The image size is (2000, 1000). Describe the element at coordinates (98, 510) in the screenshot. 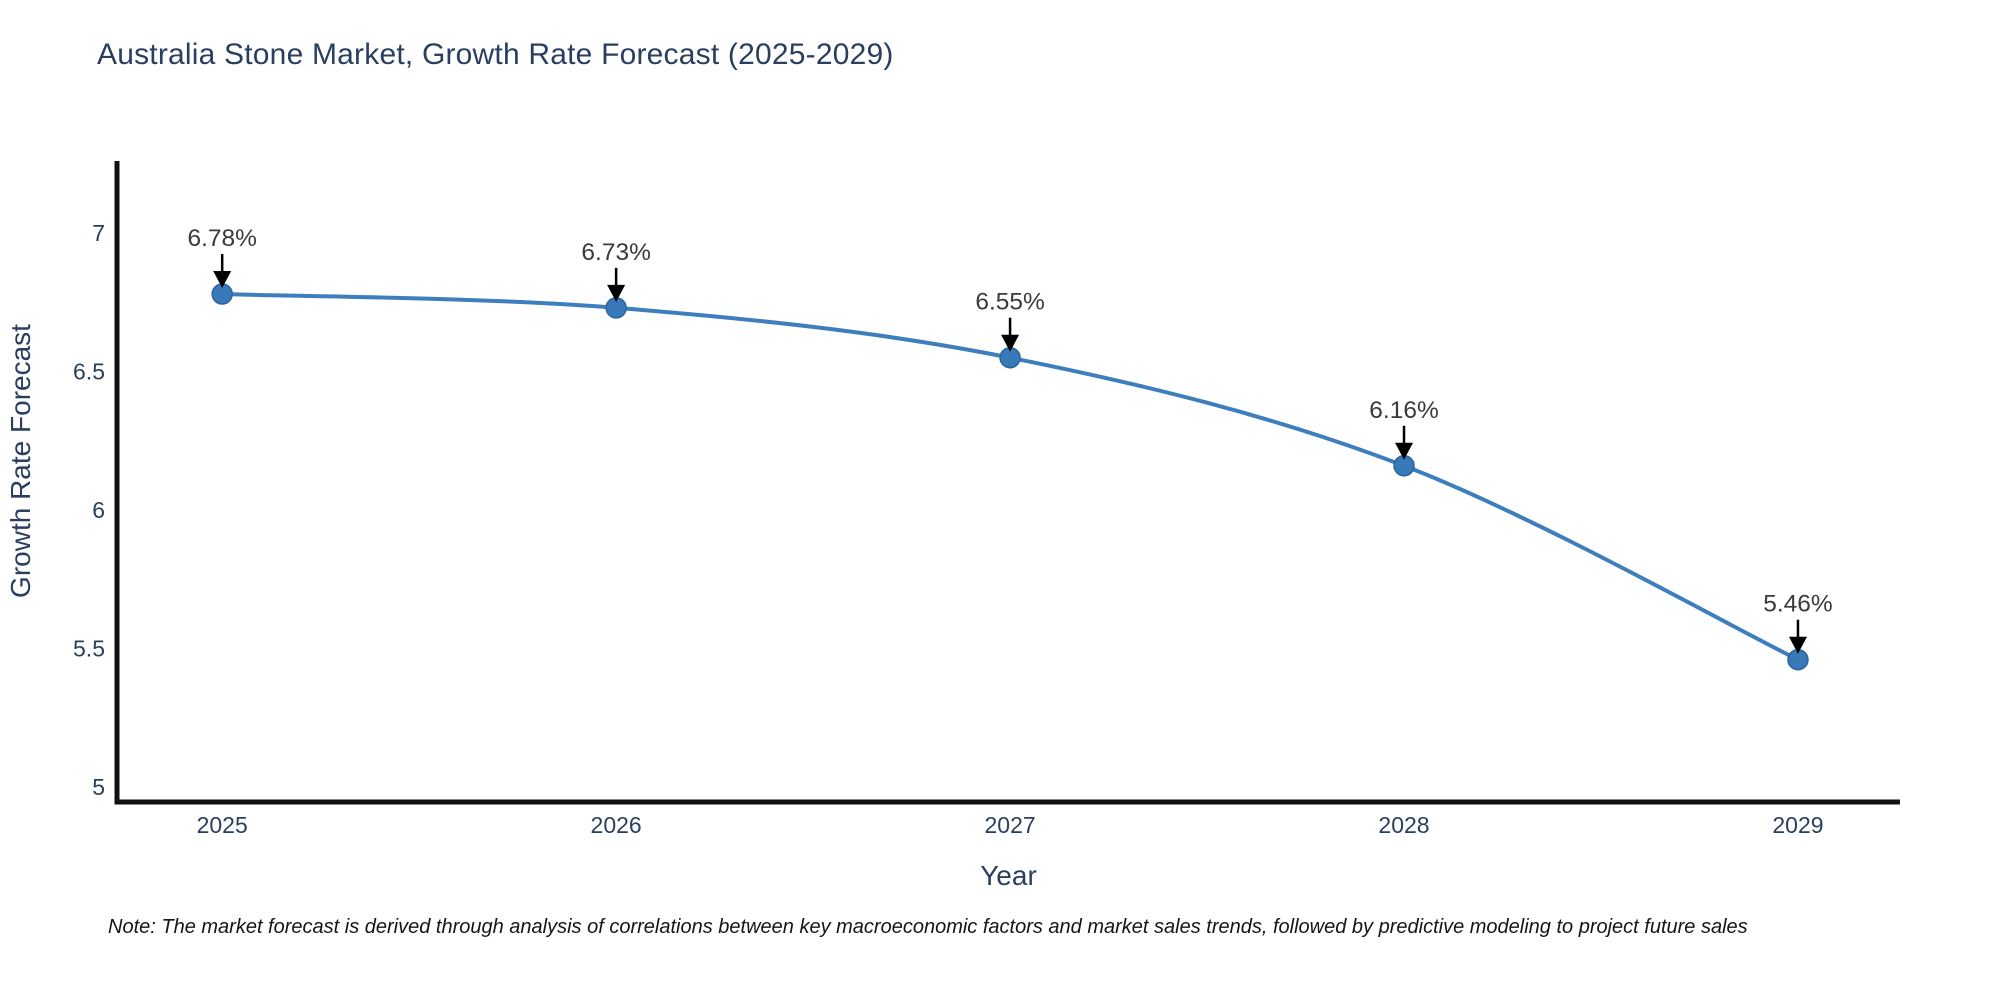

I see `y-tick-label: 6` at that location.